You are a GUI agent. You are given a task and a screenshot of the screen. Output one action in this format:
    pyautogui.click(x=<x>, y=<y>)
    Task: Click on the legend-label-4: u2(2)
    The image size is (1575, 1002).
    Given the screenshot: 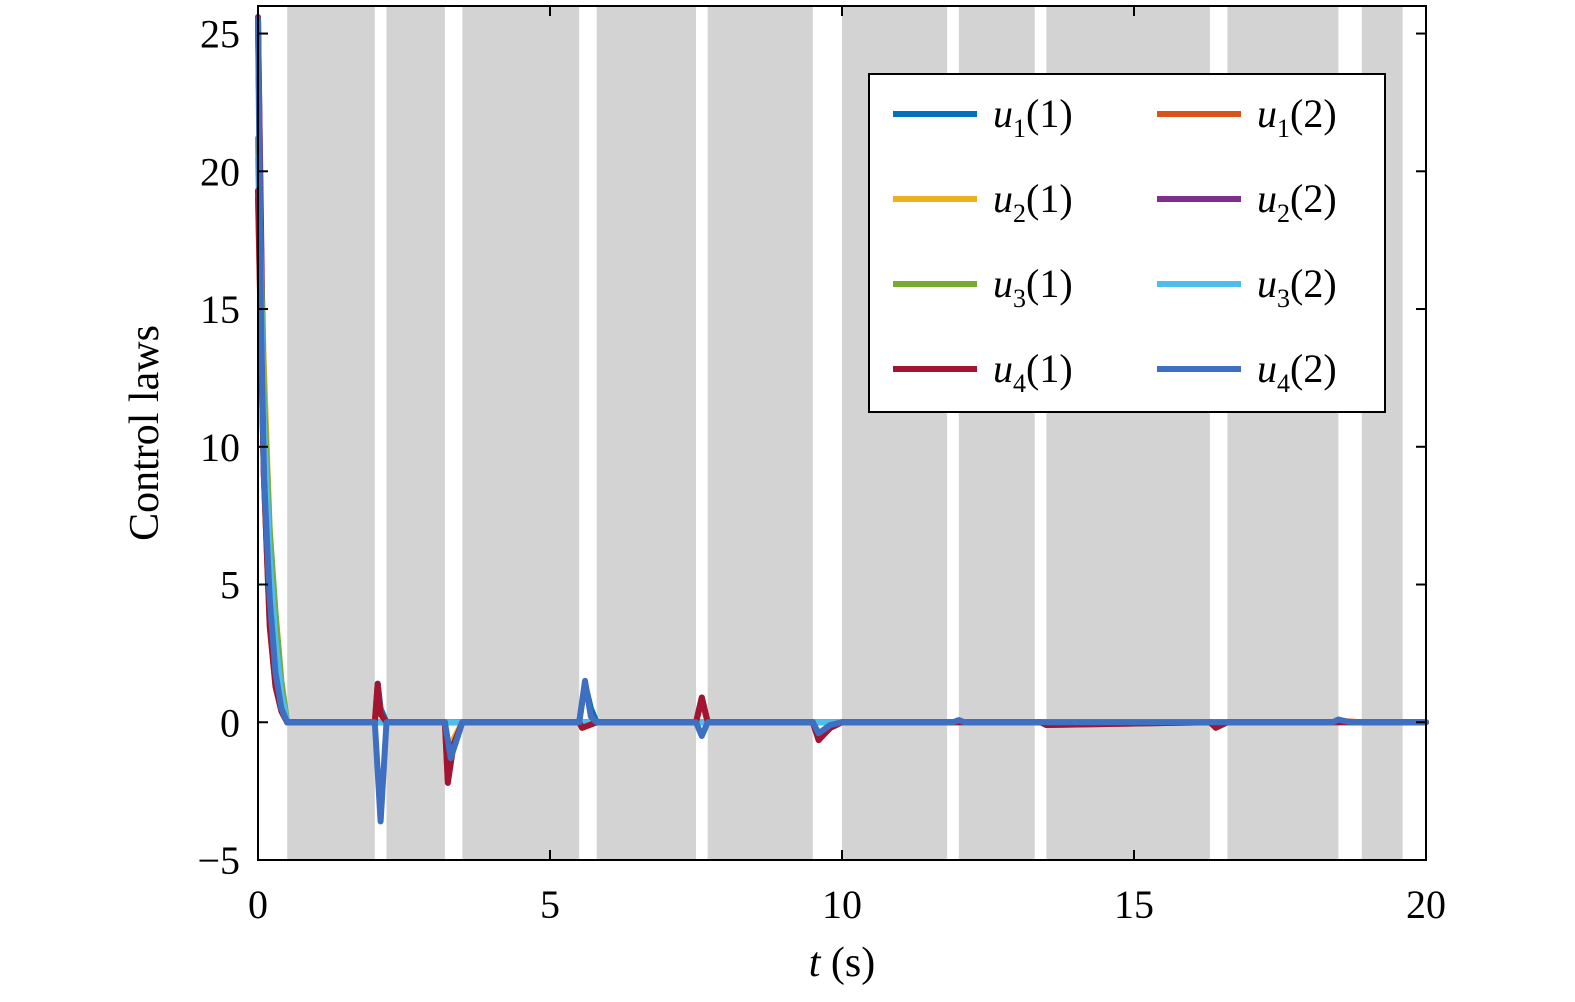 What is the action you would take?
    pyautogui.click(x=1297, y=202)
    